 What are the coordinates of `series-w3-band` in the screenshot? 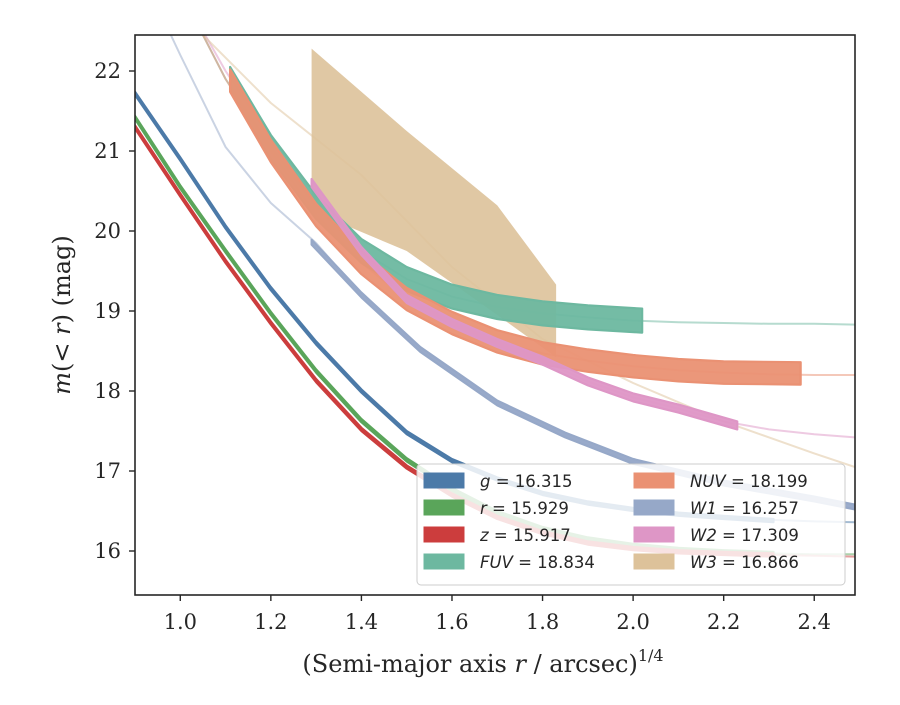 It's located at (434, 203).